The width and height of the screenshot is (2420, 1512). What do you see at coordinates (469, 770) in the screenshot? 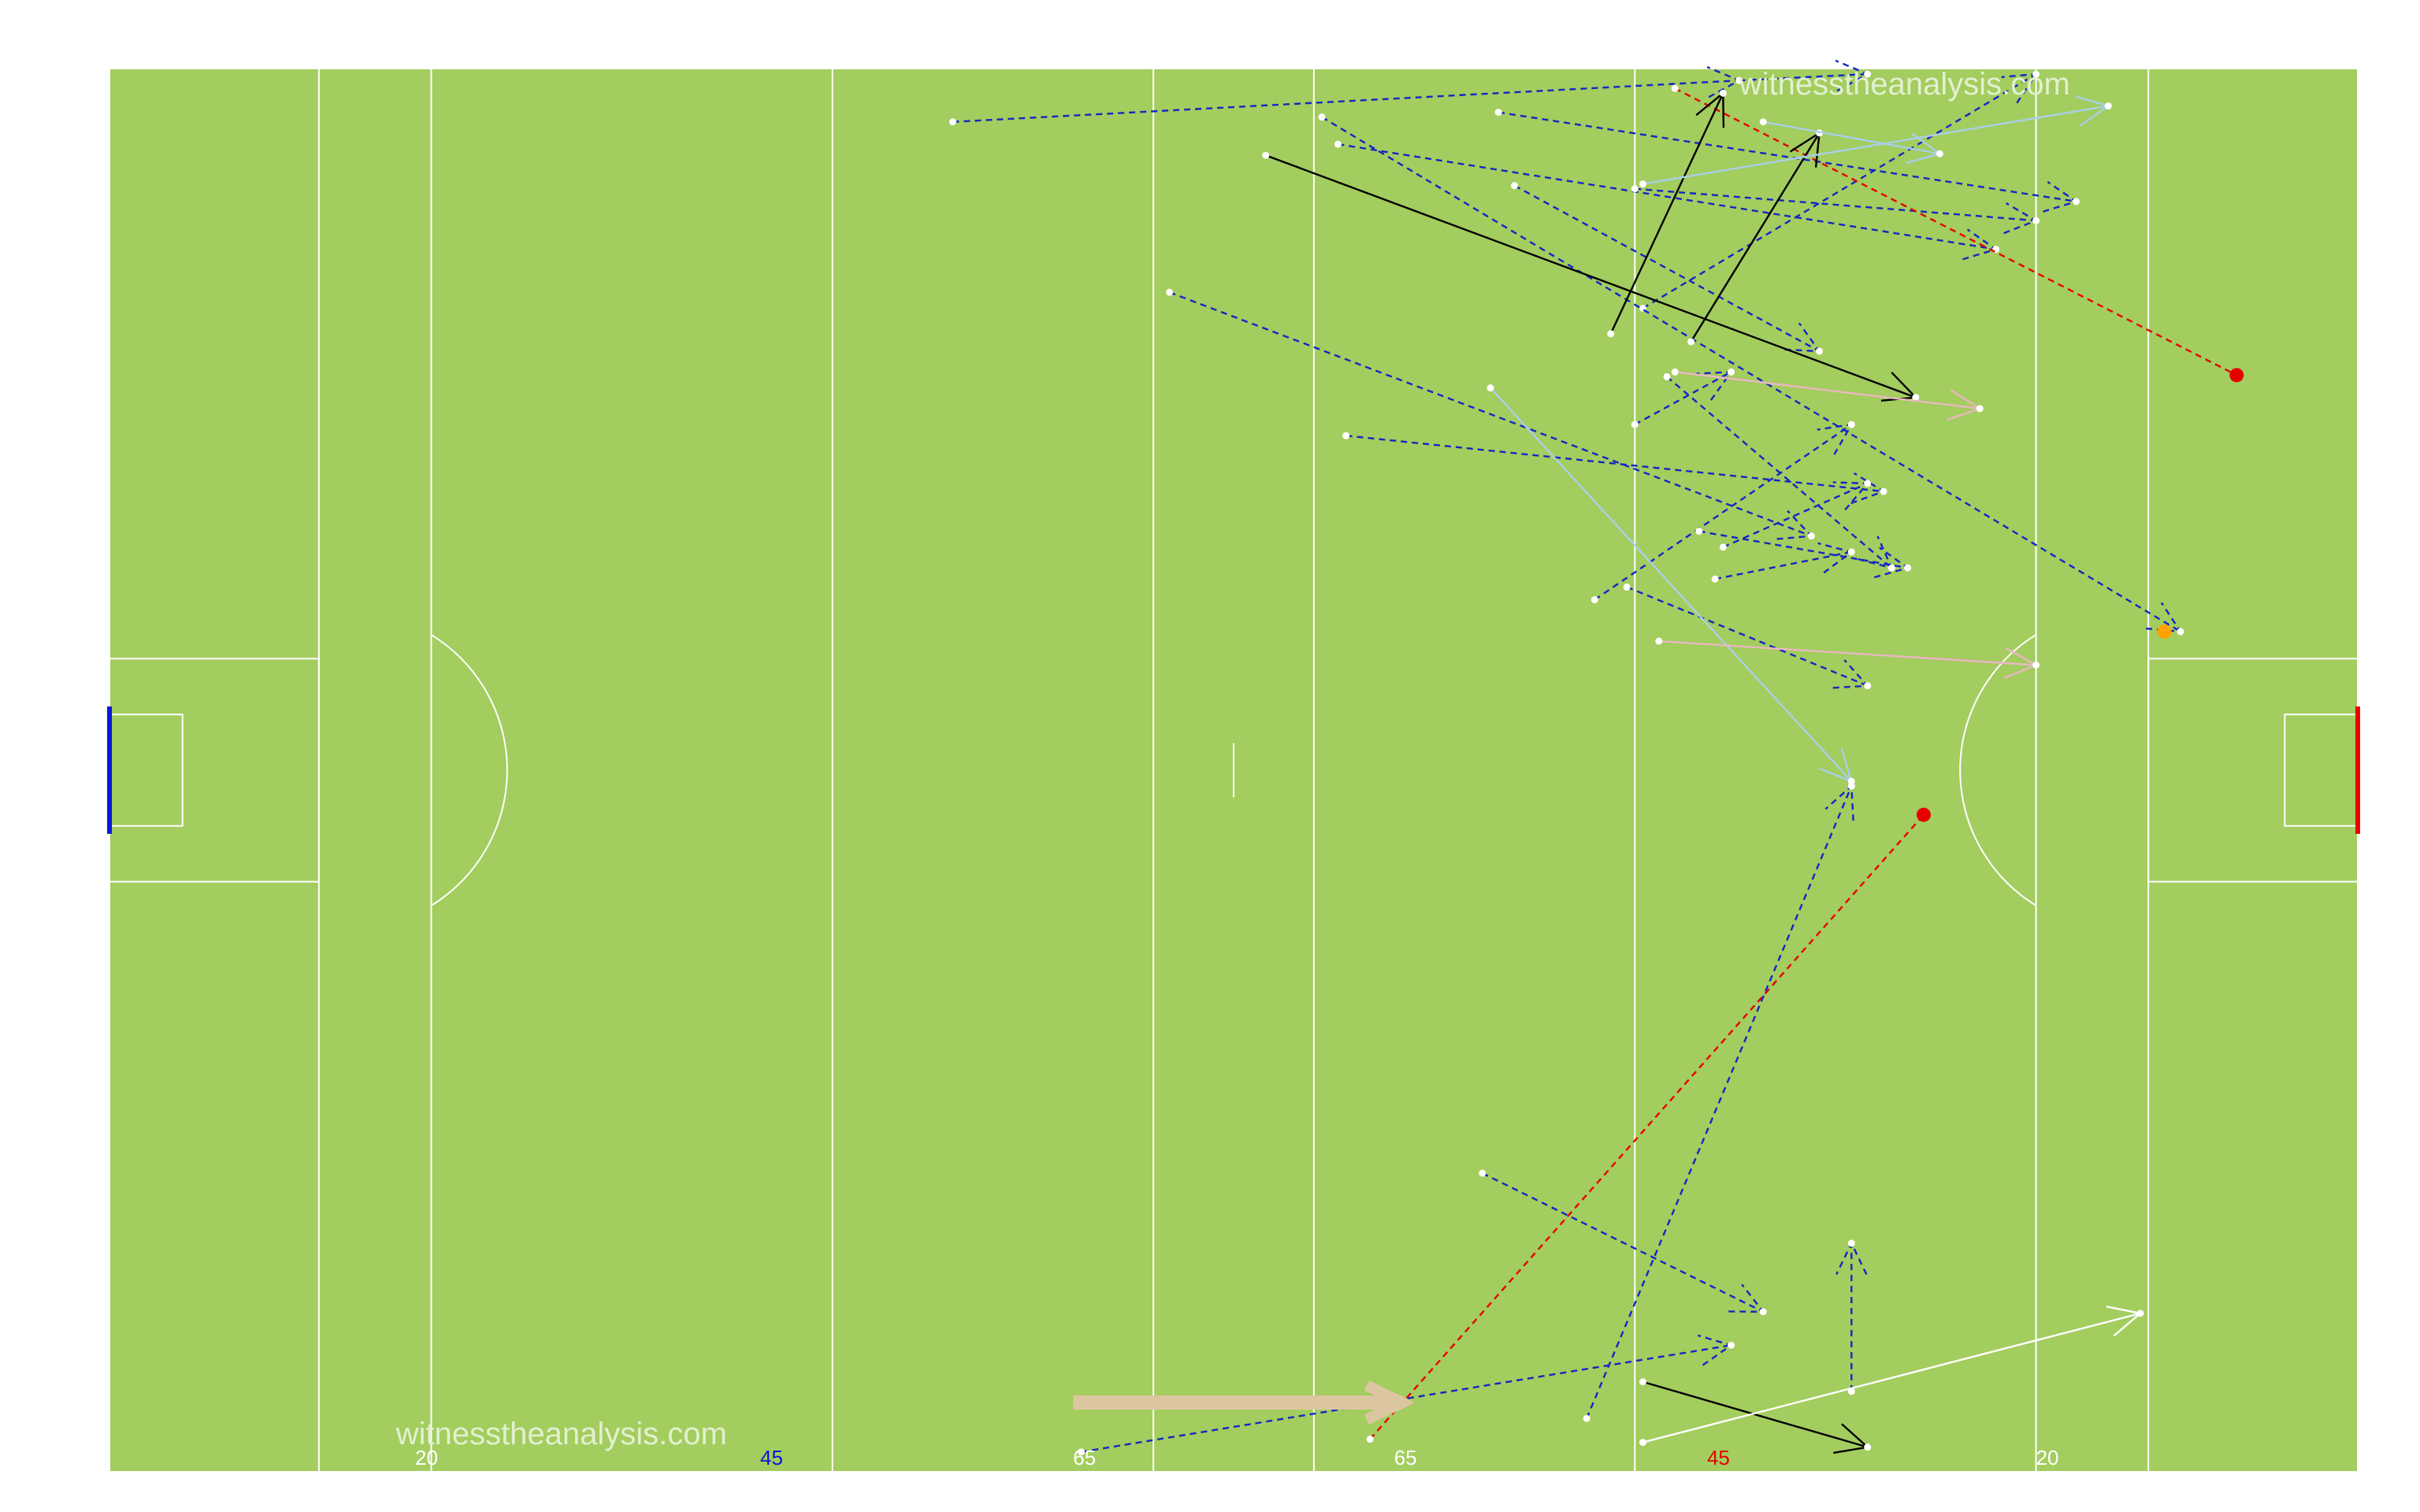
I see `left-arc` at bounding box center [469, 770].